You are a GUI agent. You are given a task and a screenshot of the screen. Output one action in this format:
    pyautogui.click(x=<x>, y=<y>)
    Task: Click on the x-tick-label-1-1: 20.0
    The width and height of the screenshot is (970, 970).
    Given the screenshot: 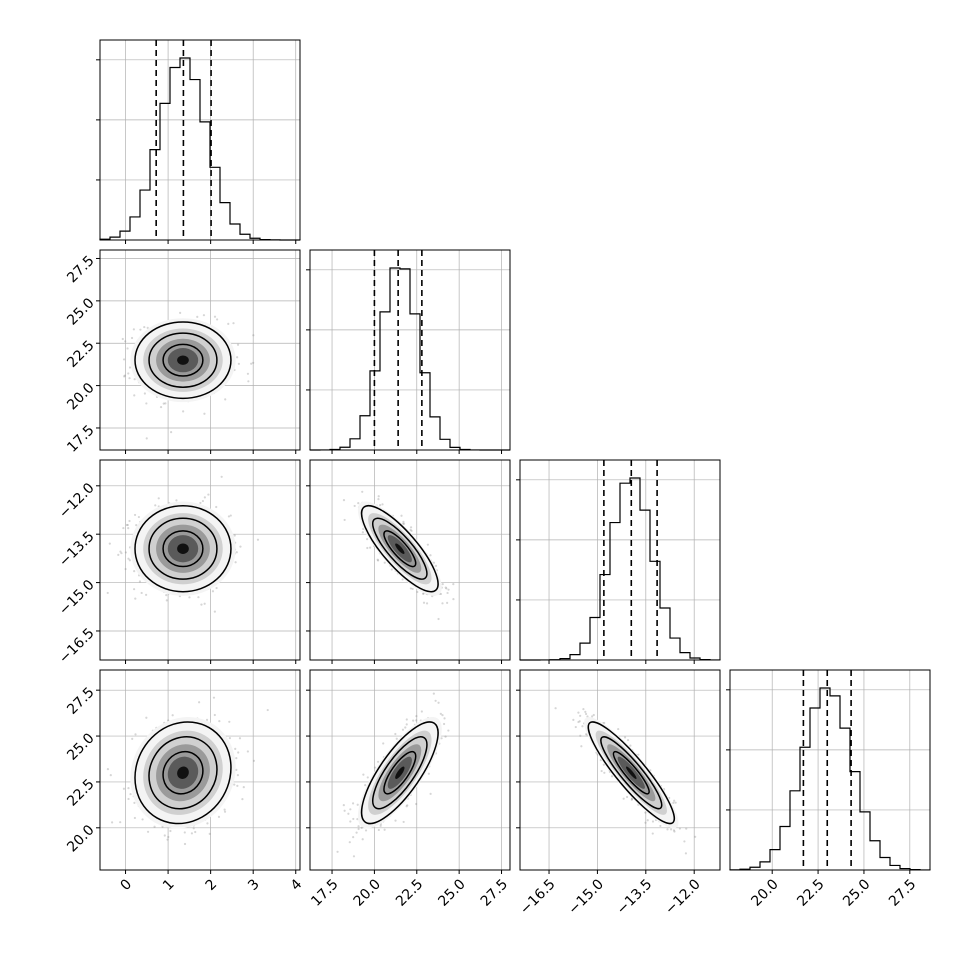 What is the action you would take?
    pyautogui.click(x=367, y=892)
    